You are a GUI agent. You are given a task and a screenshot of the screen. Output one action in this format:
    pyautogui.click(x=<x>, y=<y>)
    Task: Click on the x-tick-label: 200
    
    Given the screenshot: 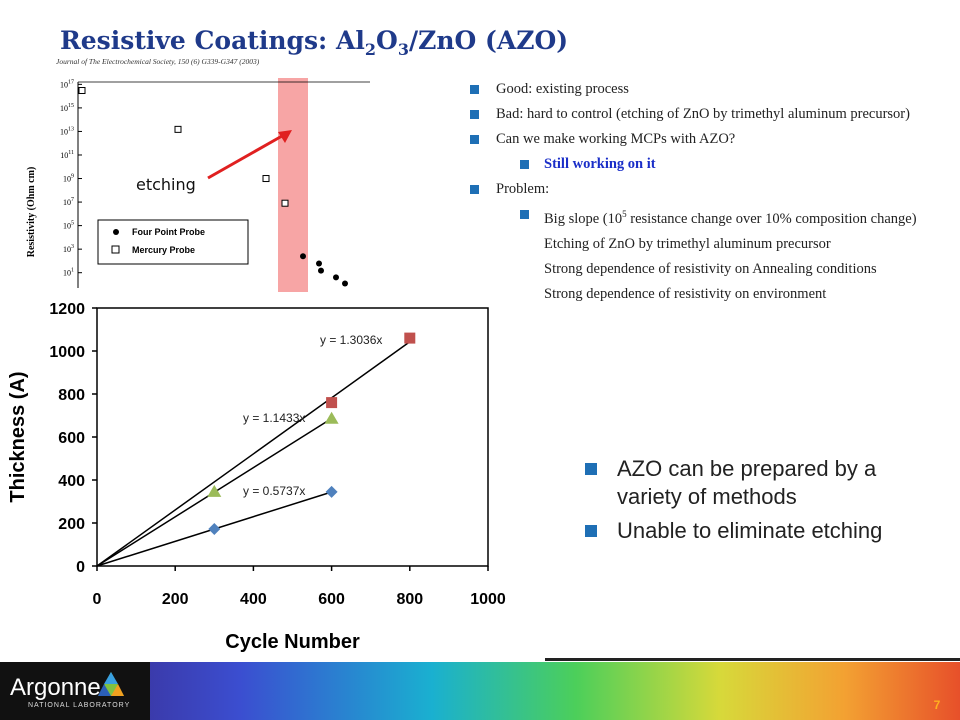 What is the action you would take?
    pyautogui.click(x=175, y=599)
    